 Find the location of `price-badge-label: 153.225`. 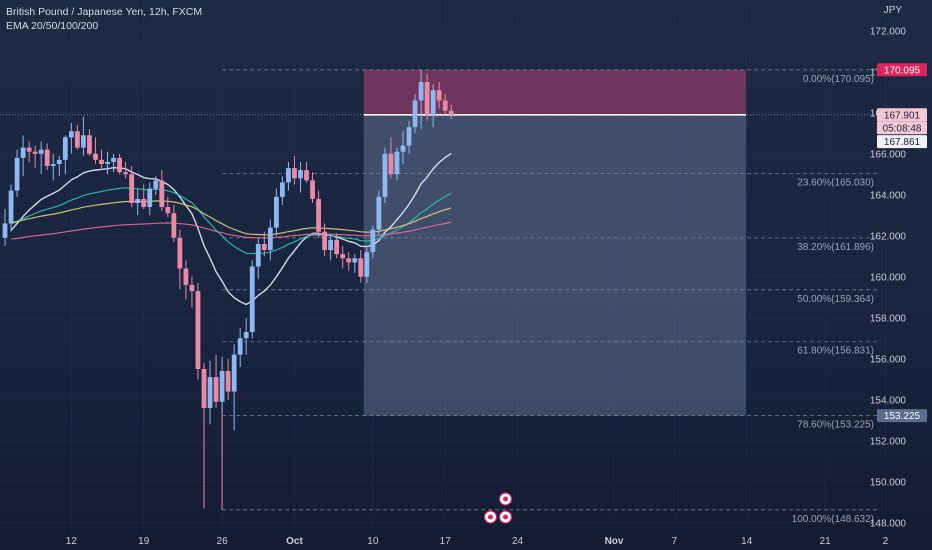

price-badge-label: 153.225 is located at coordinates (902, 416).